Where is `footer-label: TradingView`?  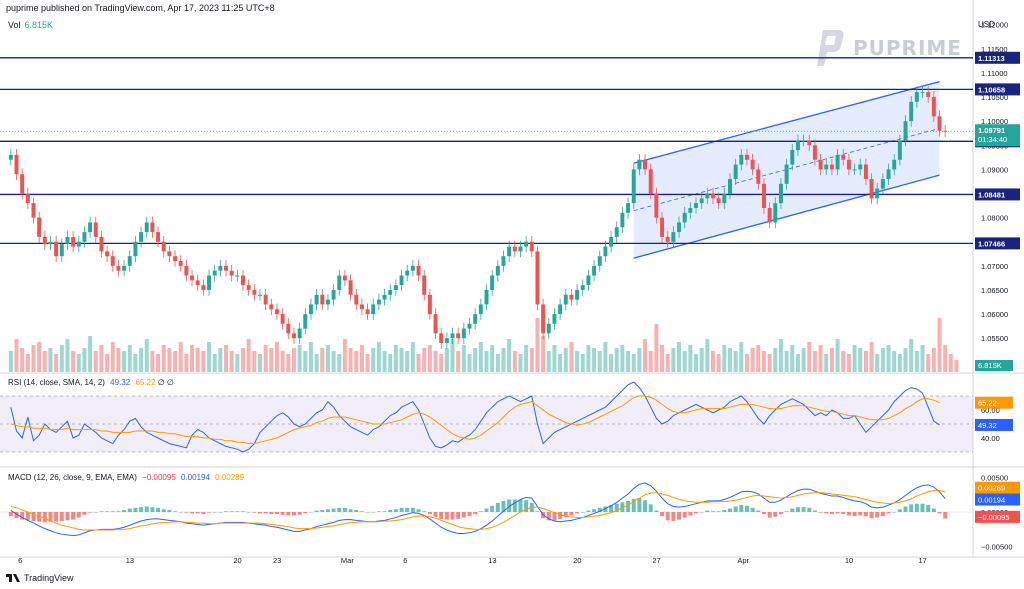
footer-label: TradingView is located at coordinates (49, 578).